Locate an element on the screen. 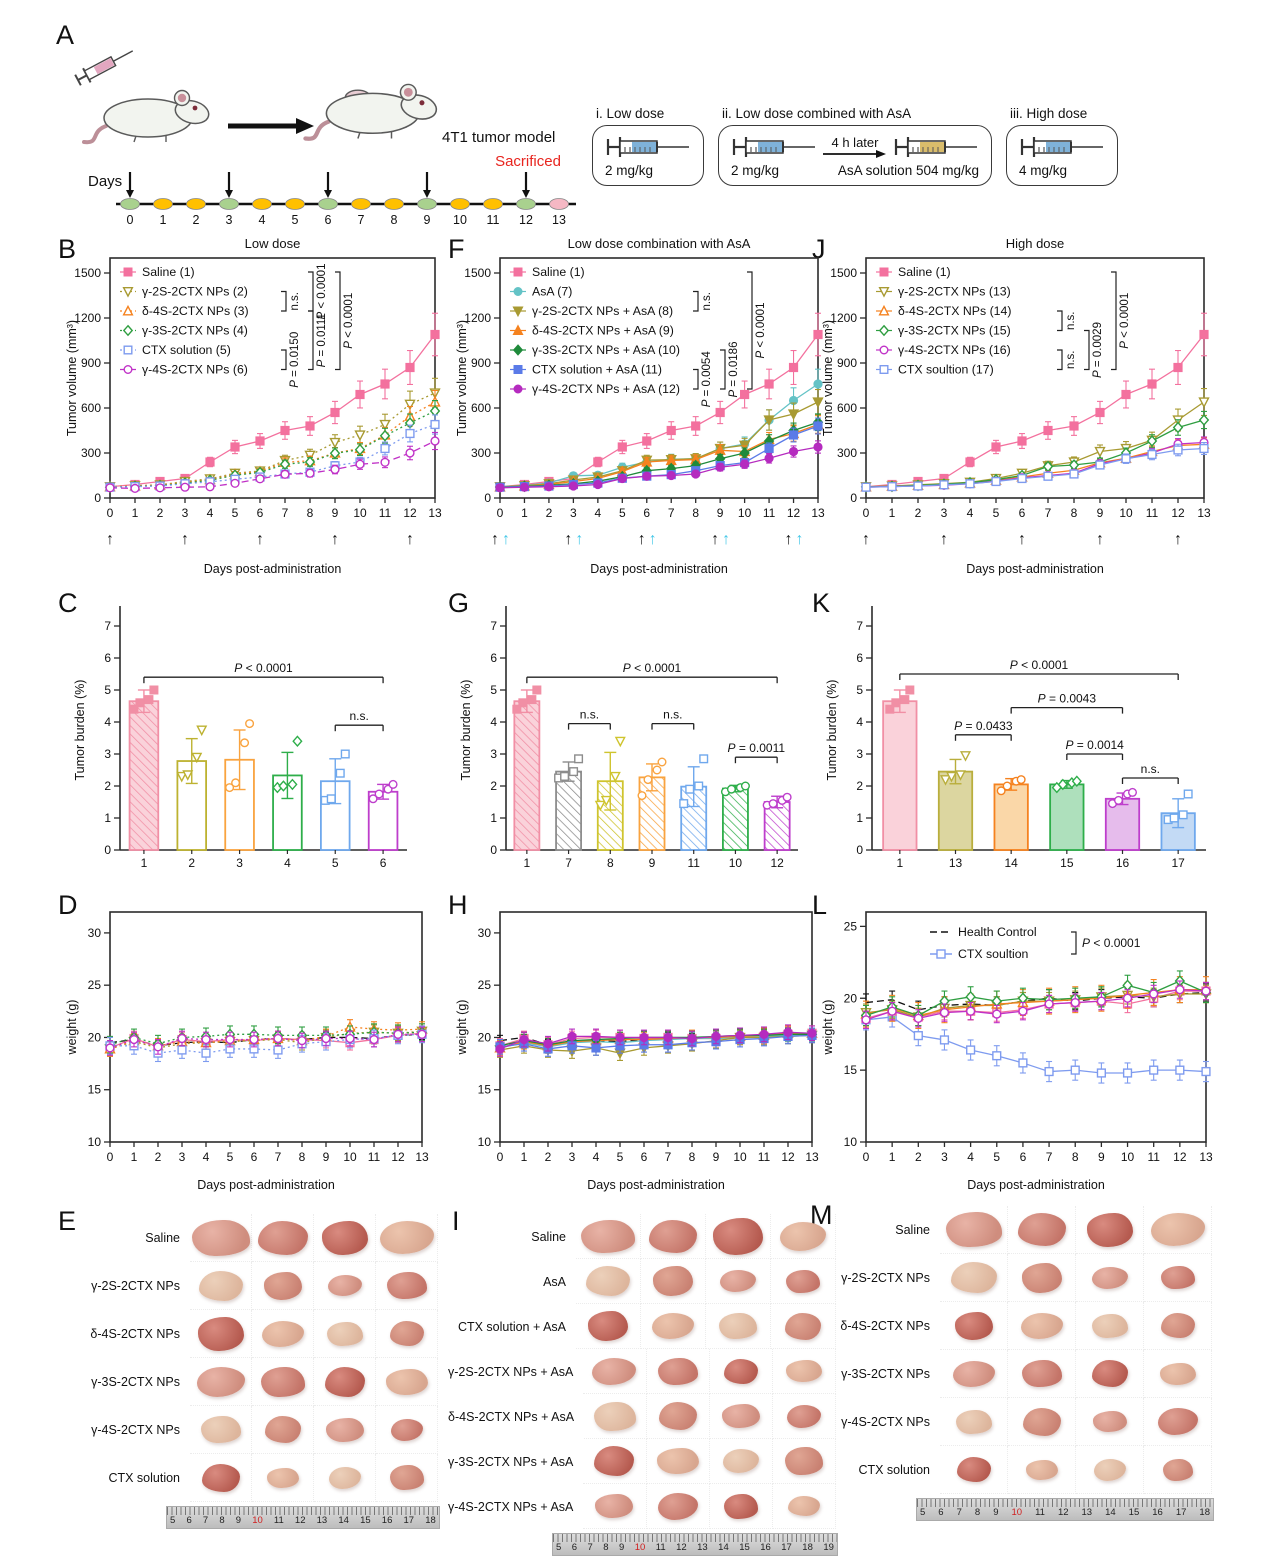 The width and height of the screenshot is (1268, 1561). svg-text: 30 is located at coordinates (95, 933).